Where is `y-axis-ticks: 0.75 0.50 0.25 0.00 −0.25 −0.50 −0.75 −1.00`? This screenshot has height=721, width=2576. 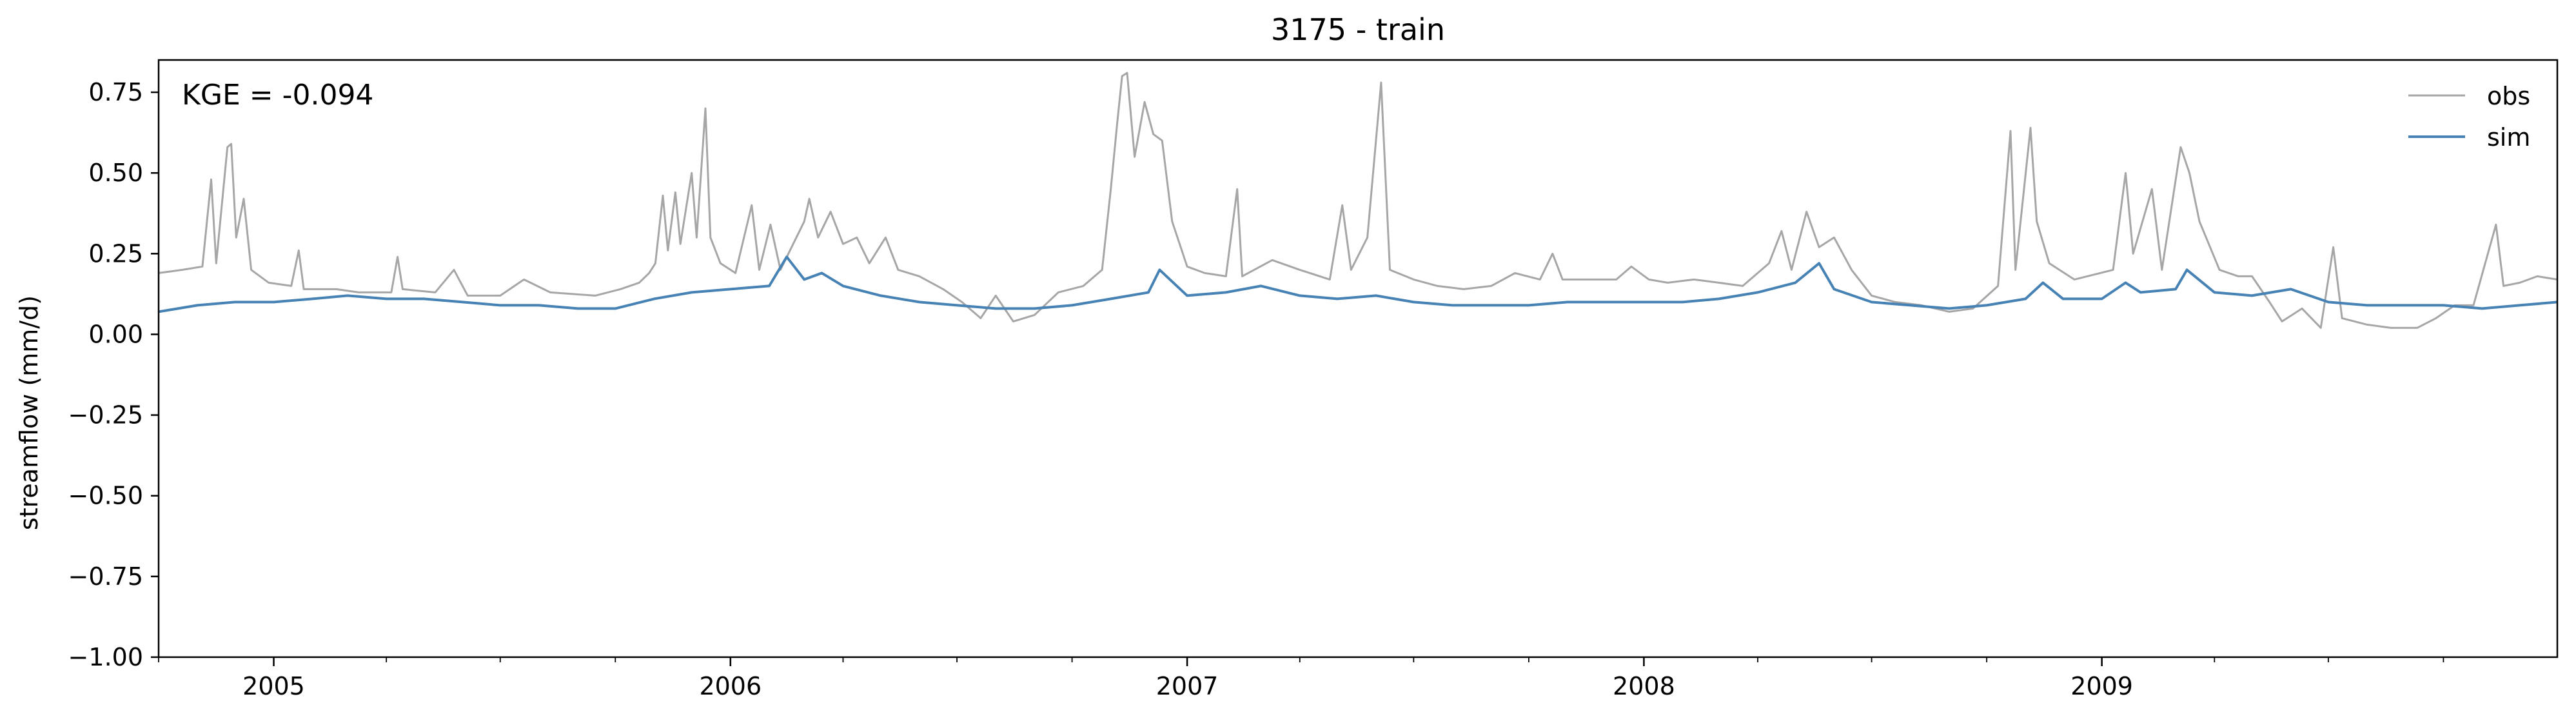
y-axis-ticks: 0.75 0.50 0.25 0.00 −0.25 −0.50 −0.75 −1.00 is located at coordinates (114, 374).